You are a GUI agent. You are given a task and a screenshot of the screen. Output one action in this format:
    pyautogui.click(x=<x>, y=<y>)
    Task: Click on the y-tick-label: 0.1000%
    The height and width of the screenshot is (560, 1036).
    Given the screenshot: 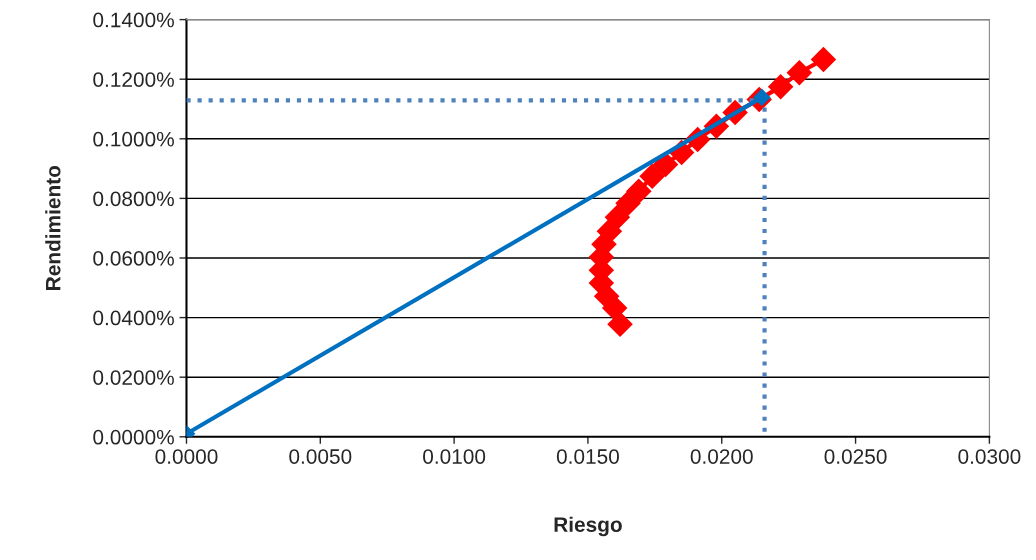 What is the action you would take?
    pyautogui.click(x=133, y=139)
    